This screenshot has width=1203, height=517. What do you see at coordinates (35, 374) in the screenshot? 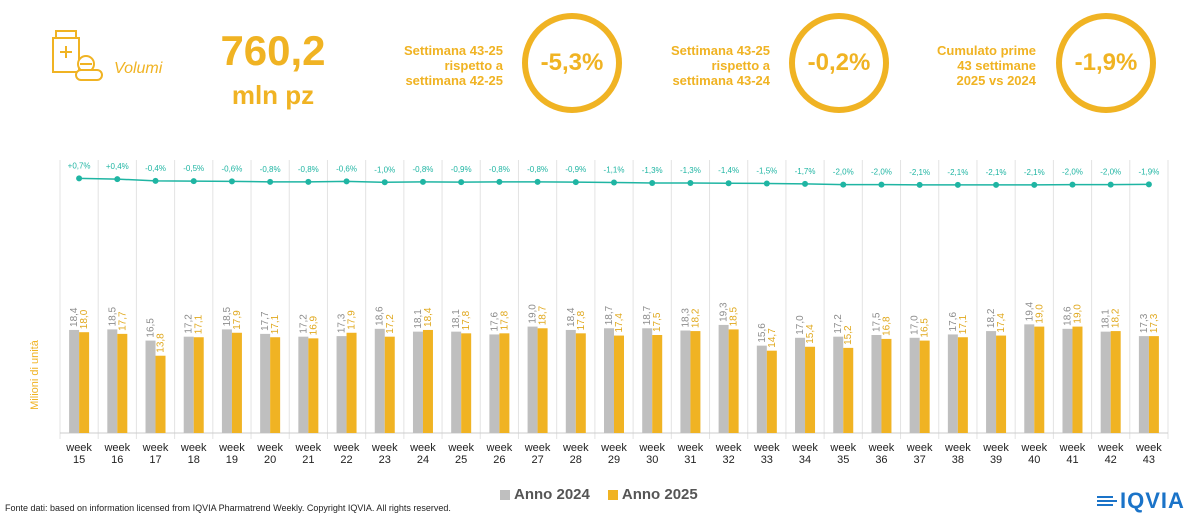
I see `y-axis-label: Milioni di unità` at bounding box center [35, 374].